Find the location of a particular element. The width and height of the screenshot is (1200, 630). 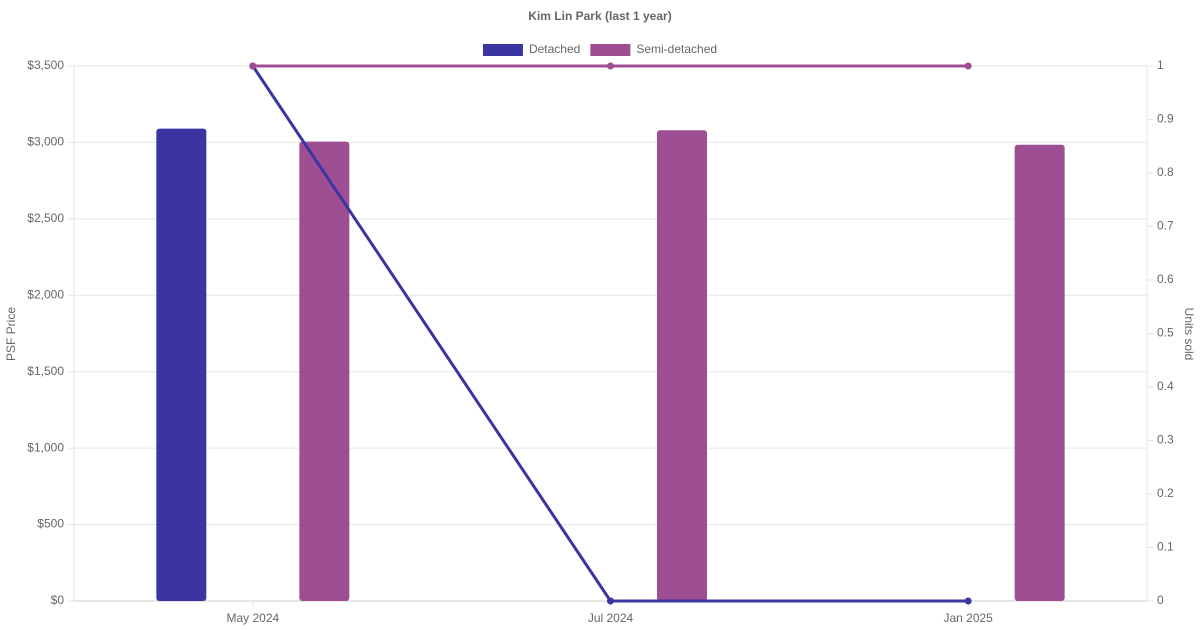

x-tick-label: Jan 2025 is located at coordinates (968, 618).